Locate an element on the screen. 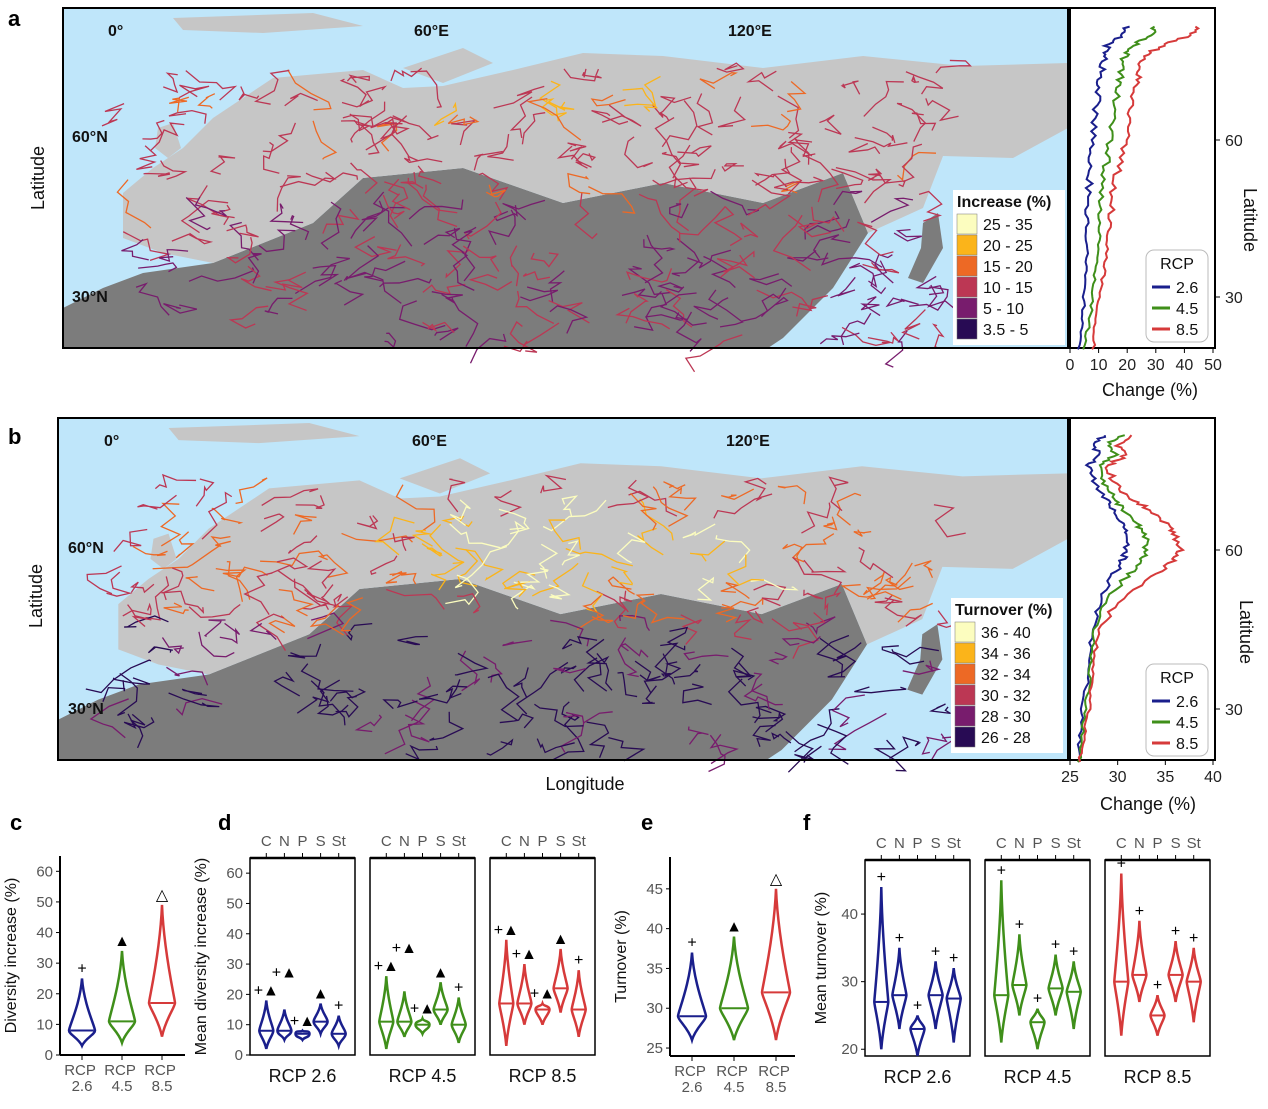 The height and width of the screenshot is (1109, 1268). y-axis-title: Mean diversity increase (%) is located at coordinates (201, 956).